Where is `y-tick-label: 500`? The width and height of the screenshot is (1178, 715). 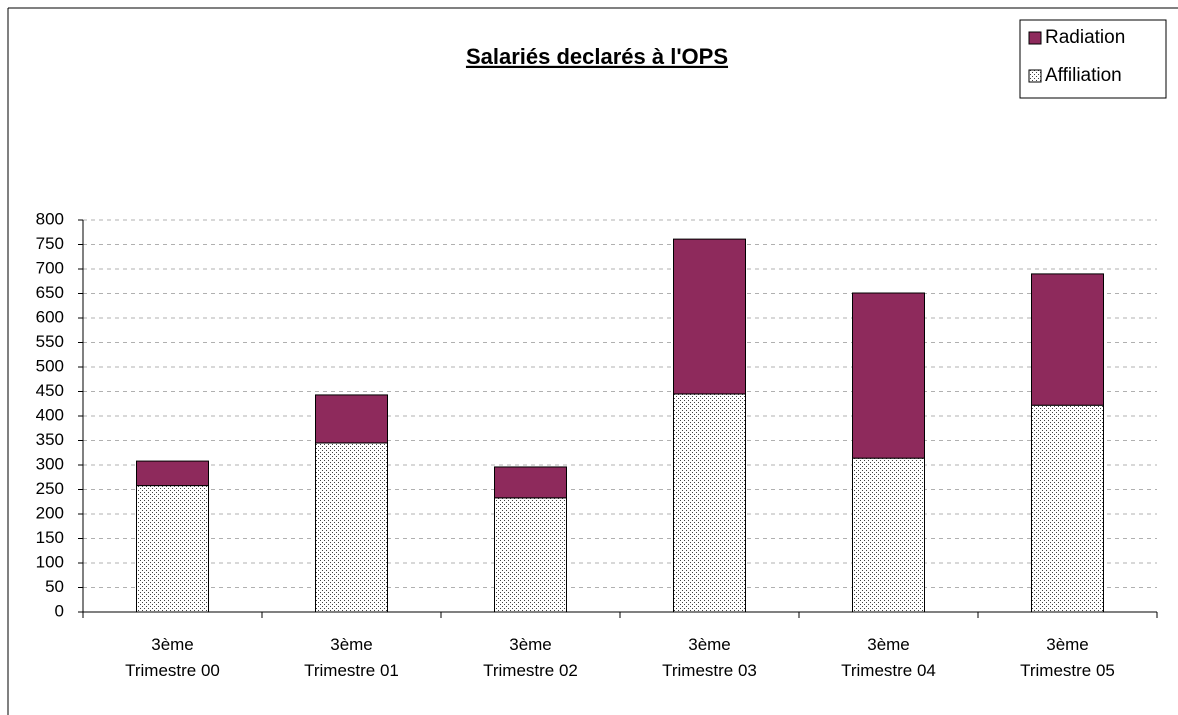
y-tick-label: 500 is located at coordinates (50, 365).